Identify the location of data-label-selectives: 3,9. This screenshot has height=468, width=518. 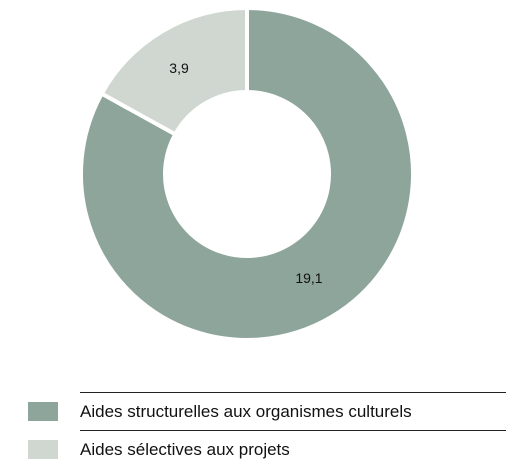
(179, 68).